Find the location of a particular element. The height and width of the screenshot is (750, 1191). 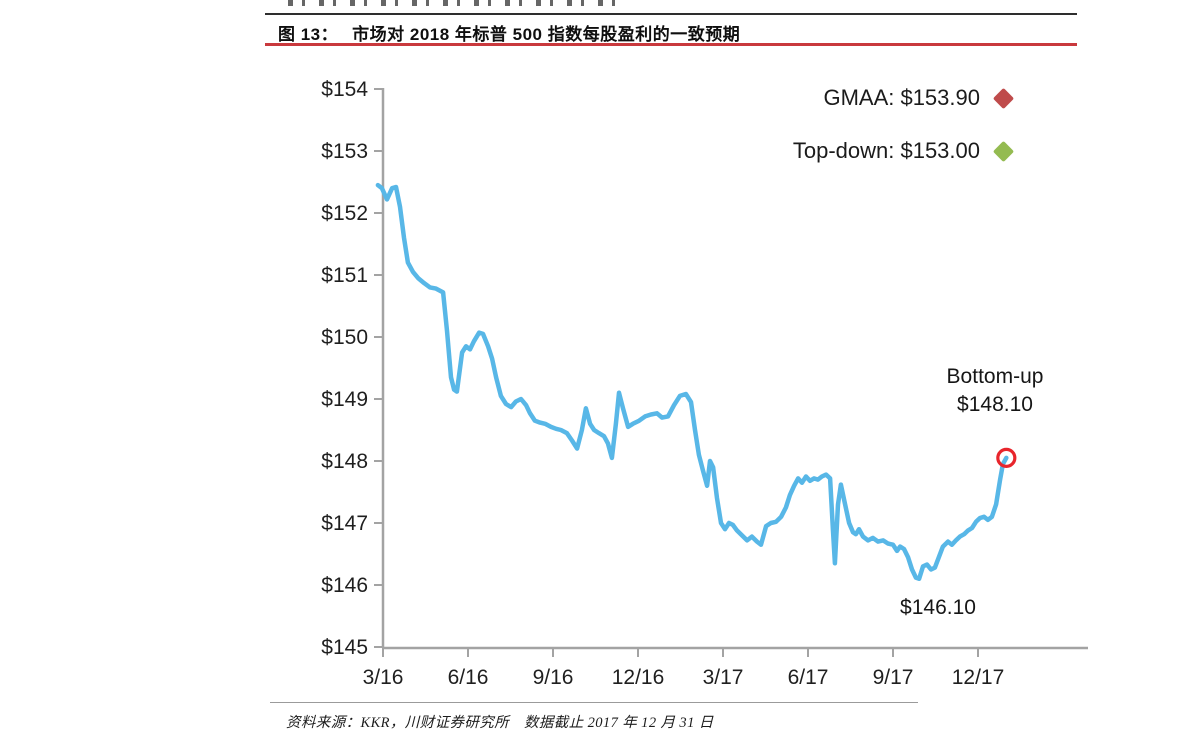

figure-label: 图 13： is located at coordinates (308, 34).